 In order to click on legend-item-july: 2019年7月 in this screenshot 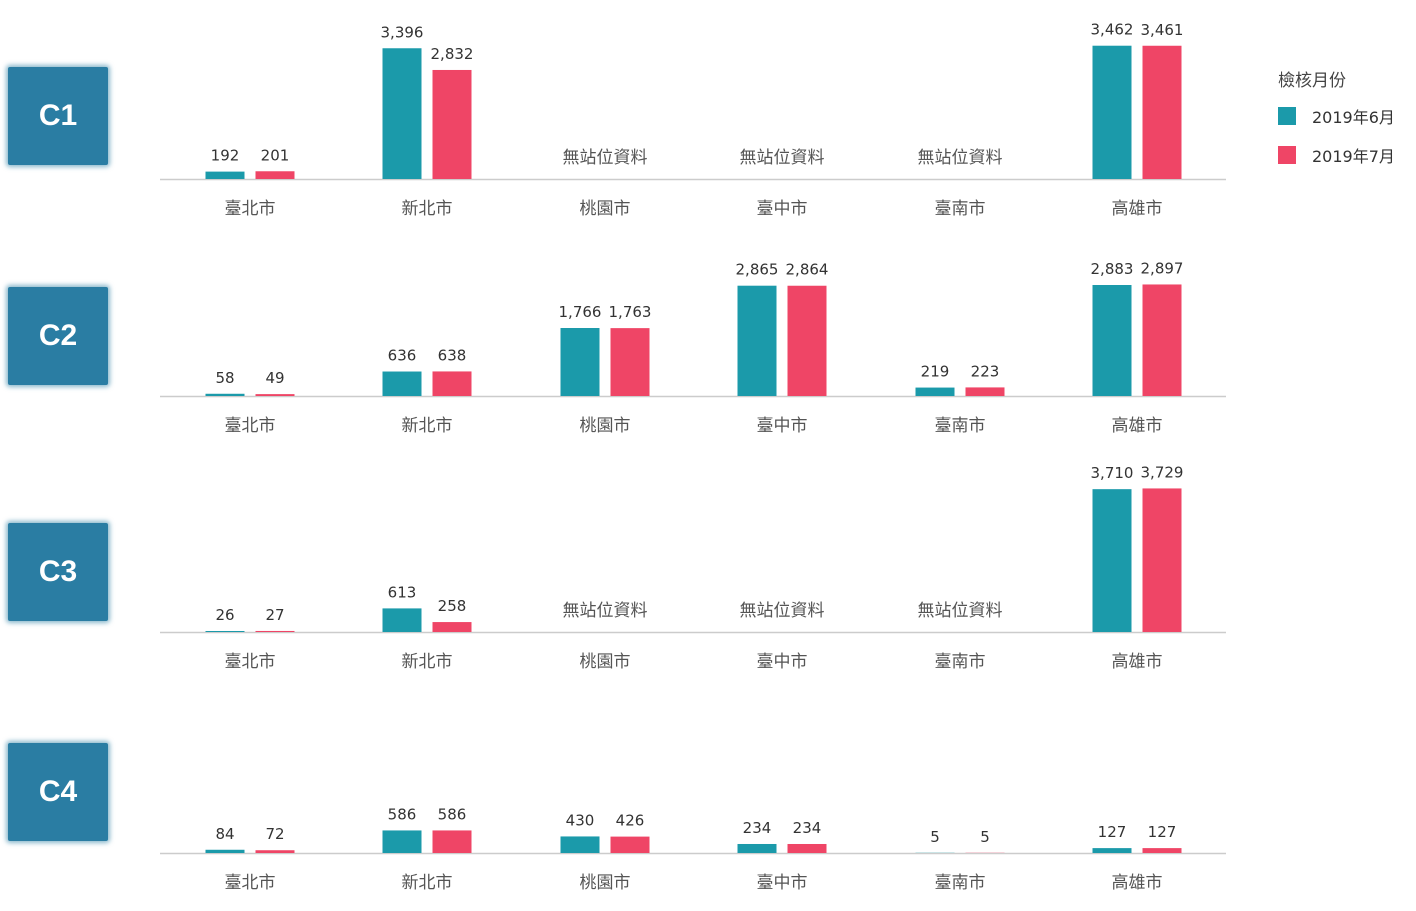, I will do `click(1336, 155)`.